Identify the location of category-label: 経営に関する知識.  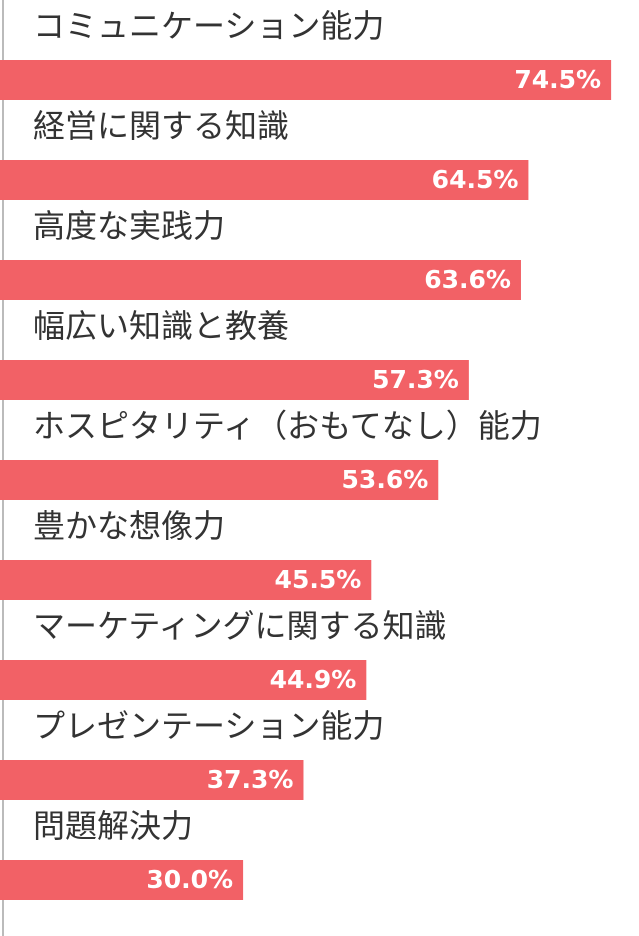
(161, 126).